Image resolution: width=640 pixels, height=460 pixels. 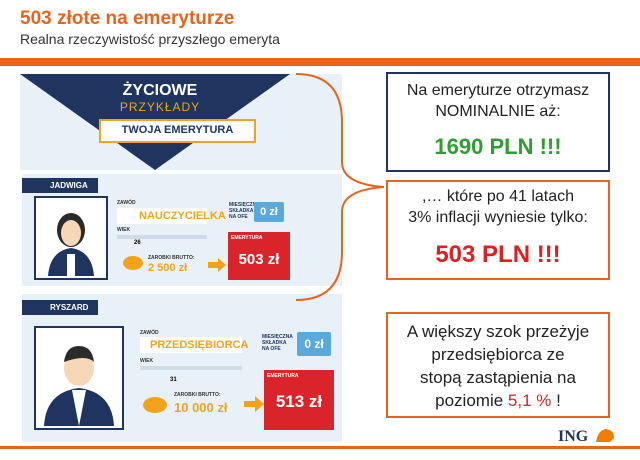 What do you see at coordinates (160, 90) in the screenshot?
I see `banner-line1: ŻYCIOWE` at bounding box center [160, 90].